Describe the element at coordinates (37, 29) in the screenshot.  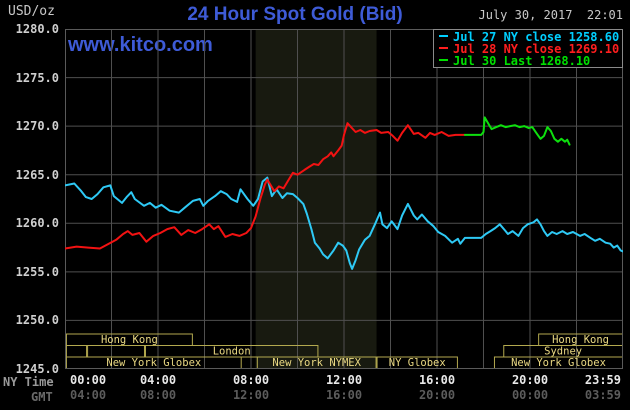
I see `y-axis-label: 1280.0` at that location.